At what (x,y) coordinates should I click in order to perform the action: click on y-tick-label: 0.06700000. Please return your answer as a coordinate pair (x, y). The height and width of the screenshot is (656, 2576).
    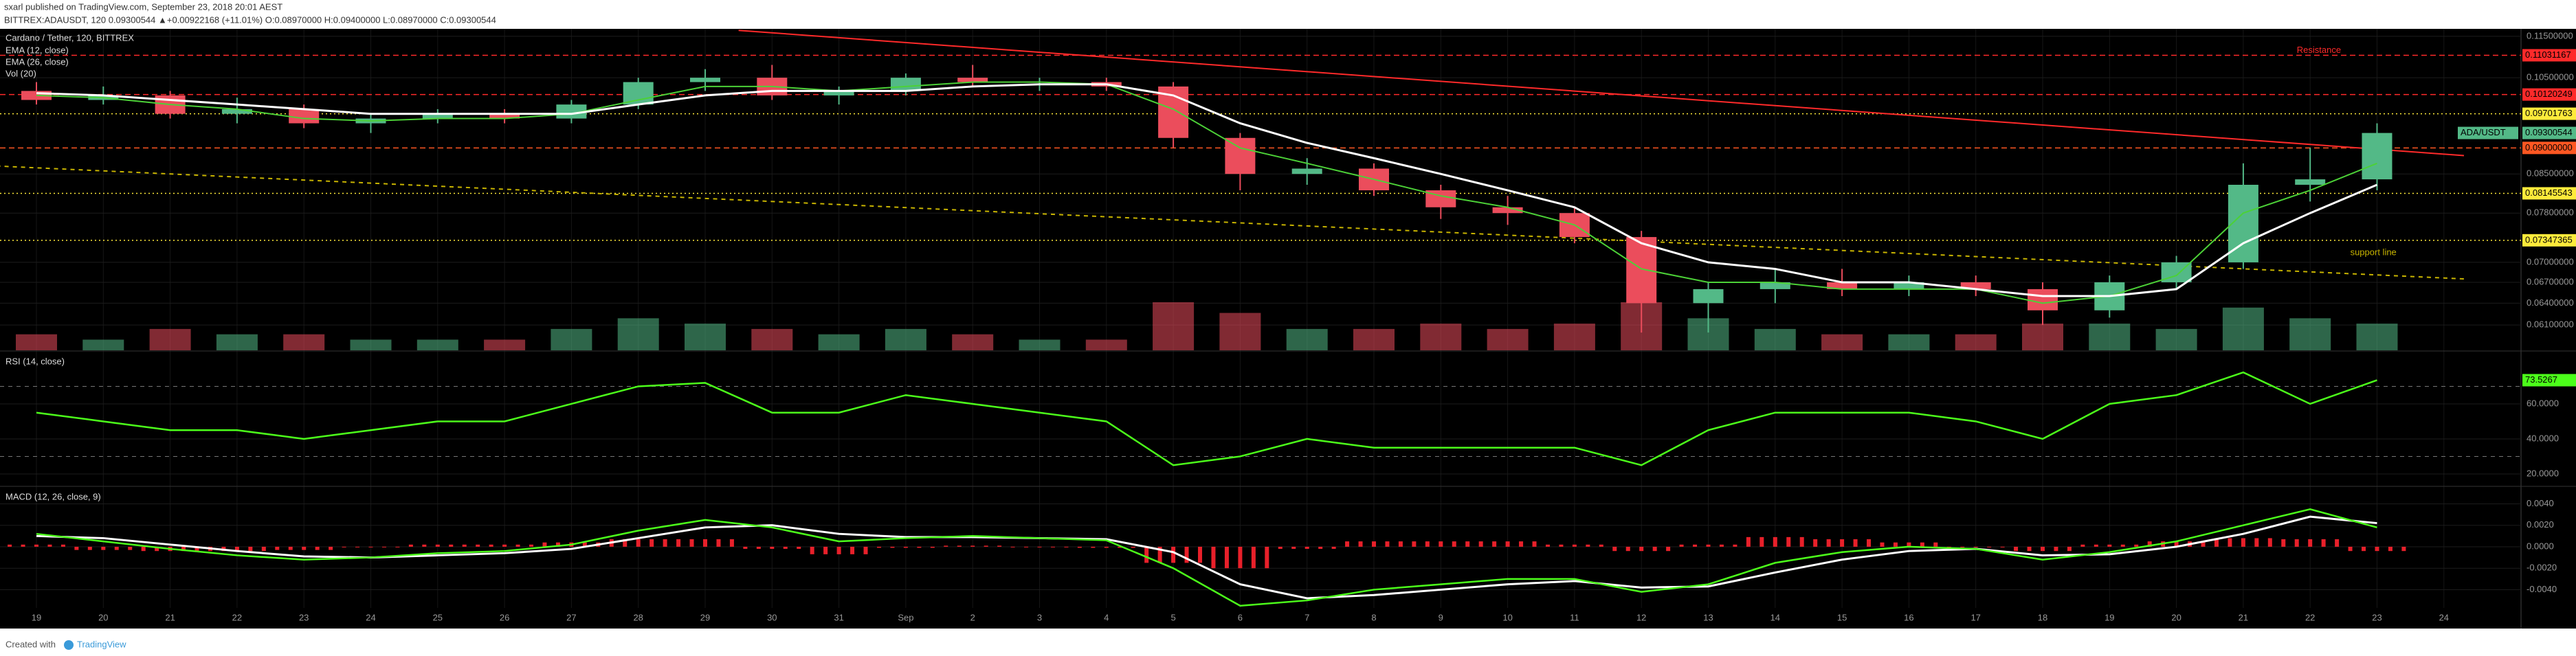
    Looking at the image, I should click on (2550, 281).